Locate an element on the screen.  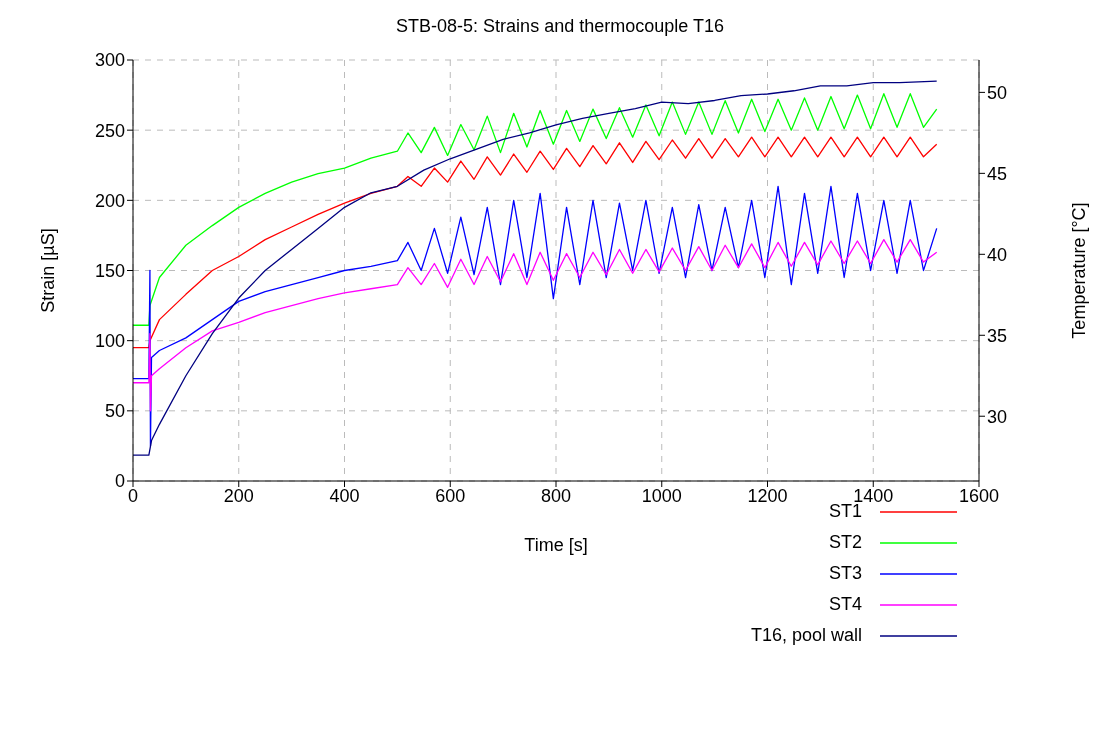
legend-label: ST2 is located at coordinates (845, 542).